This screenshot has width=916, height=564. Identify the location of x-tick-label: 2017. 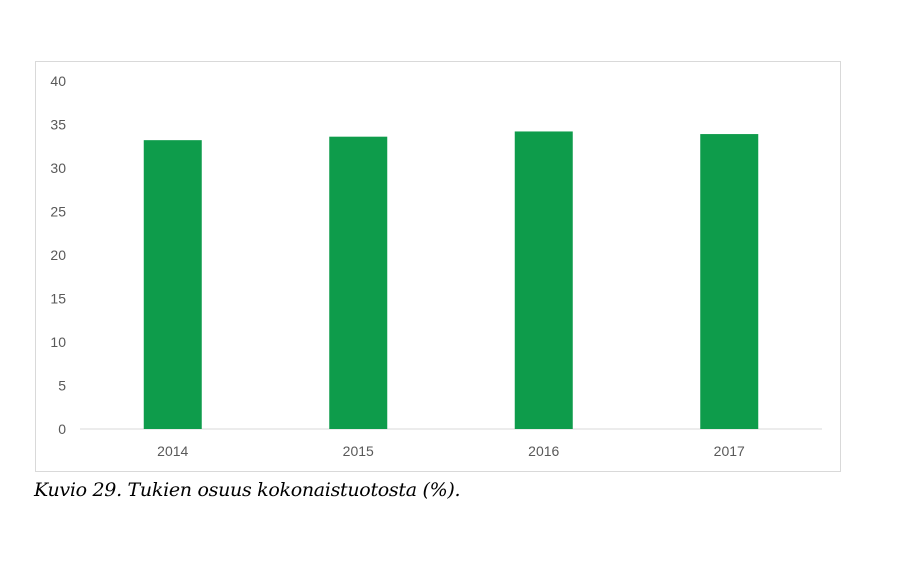
(729, 451).